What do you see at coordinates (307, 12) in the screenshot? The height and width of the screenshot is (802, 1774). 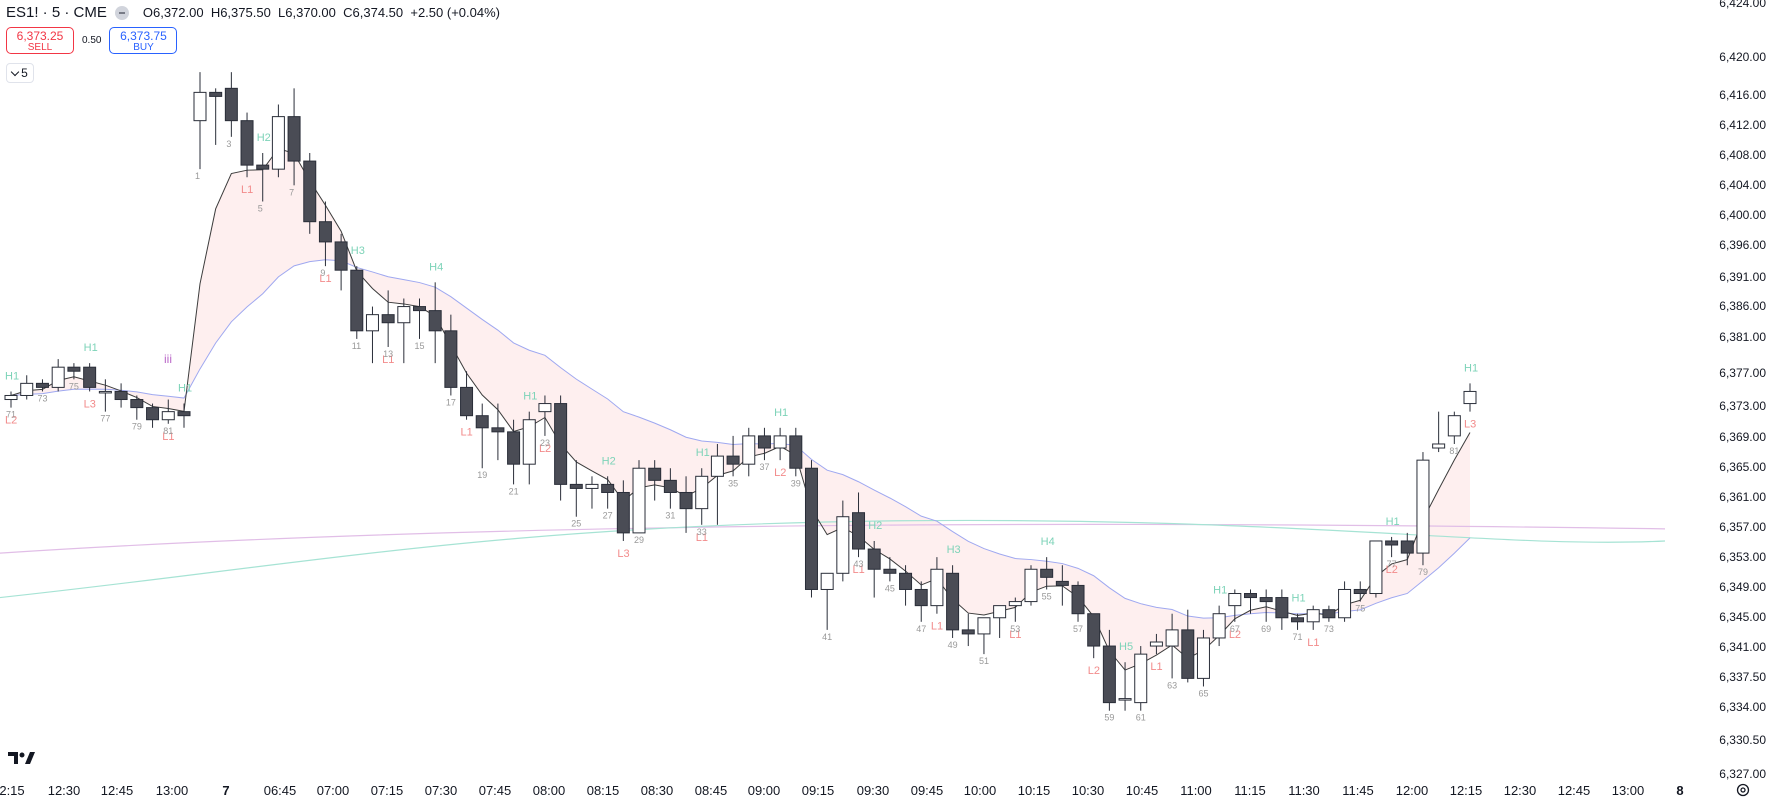 I see `low-value: L6,370.00` at bounding box center [307, 12].